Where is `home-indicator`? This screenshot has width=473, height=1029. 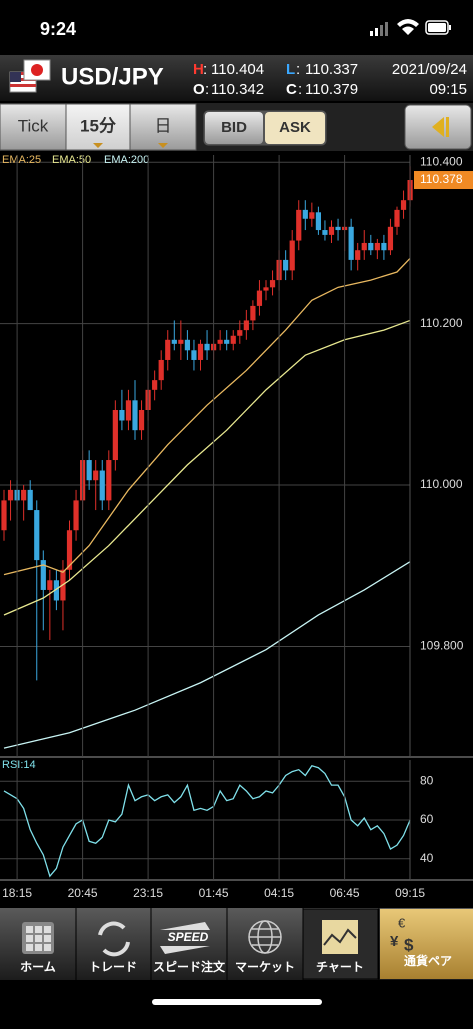
home-indicator is located at coordinates (237, 1002).